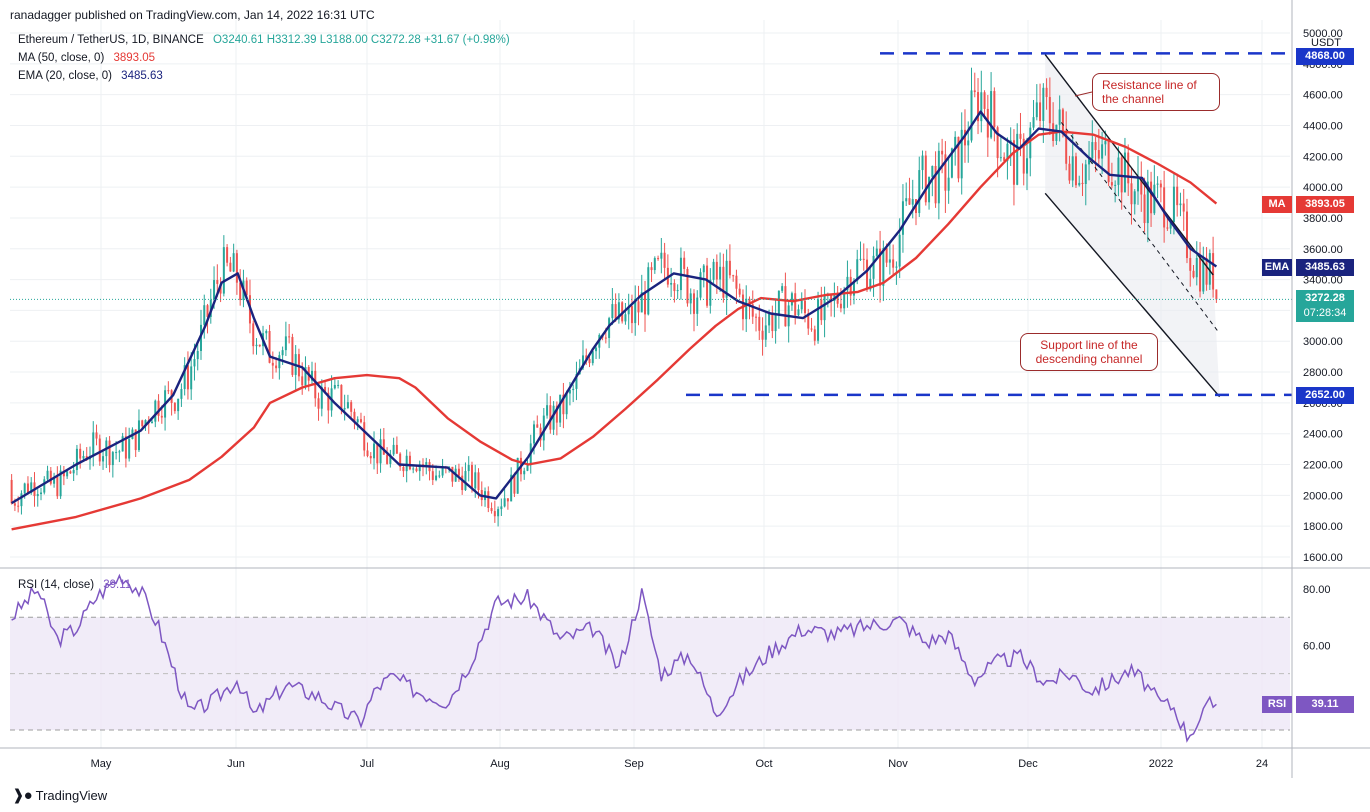 The width and height of the screenshot is (1370, 812). What do you see at coordinates (1277, 204) in the screenshot?
I see `ma-side-tag: MA` at bounding box center [1277, 204].